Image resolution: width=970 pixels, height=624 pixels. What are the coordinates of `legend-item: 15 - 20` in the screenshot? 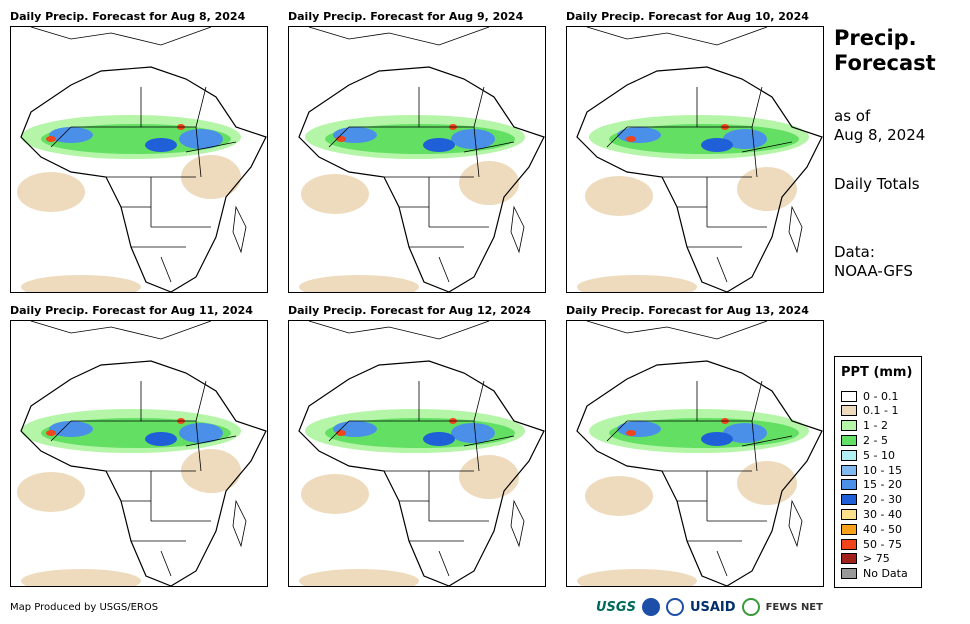 It's located at (871, 485).